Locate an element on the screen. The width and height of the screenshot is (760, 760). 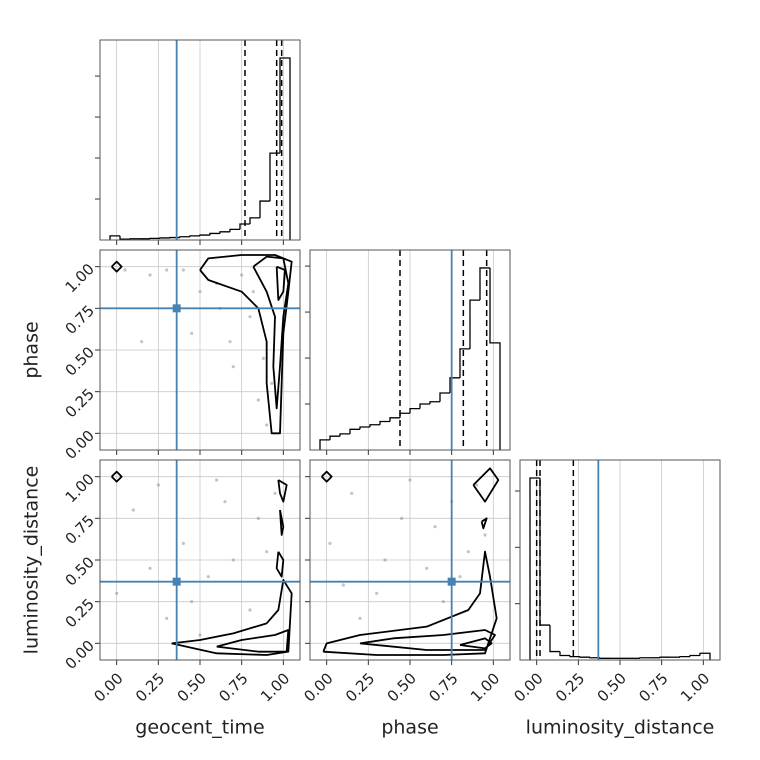
y-axis-label: luminosity_distance is located at coordinates (32, 560).